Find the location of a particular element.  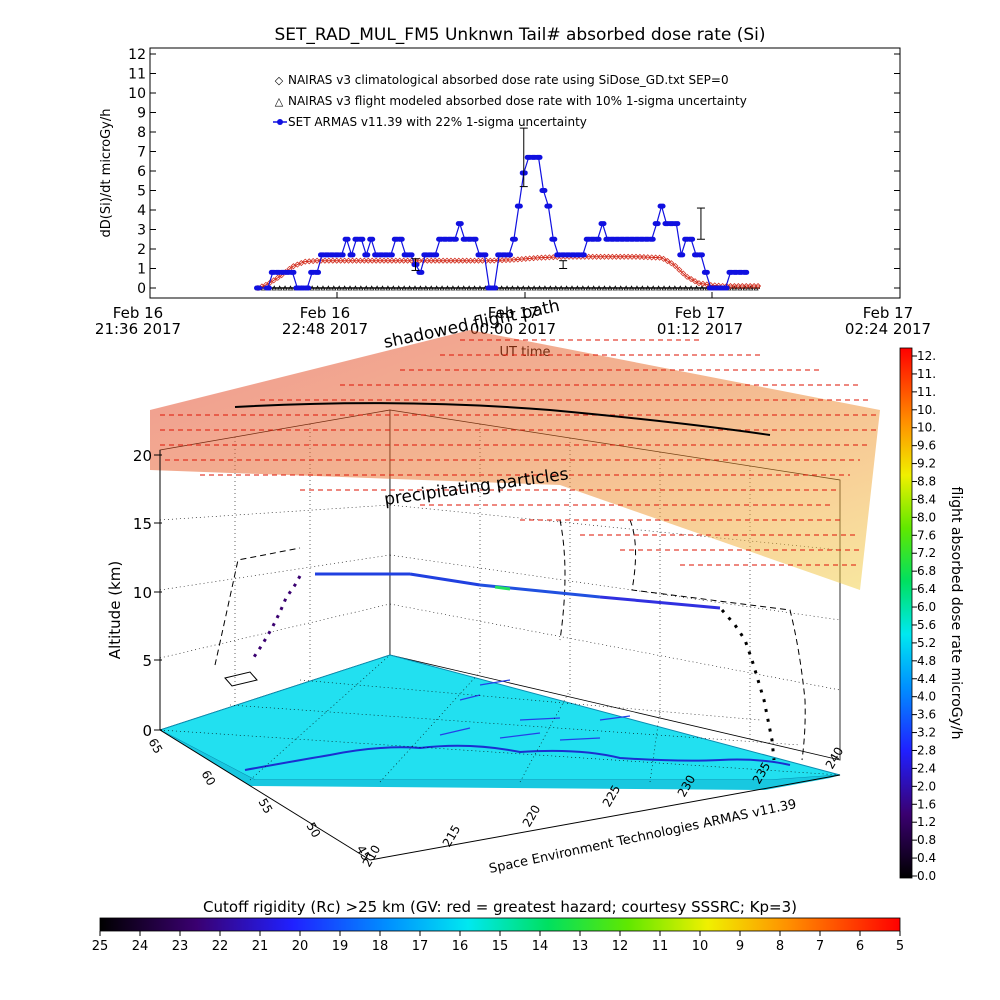

rigidity-colorbar-tick-label: 15 is located at coordinates (500, 946).